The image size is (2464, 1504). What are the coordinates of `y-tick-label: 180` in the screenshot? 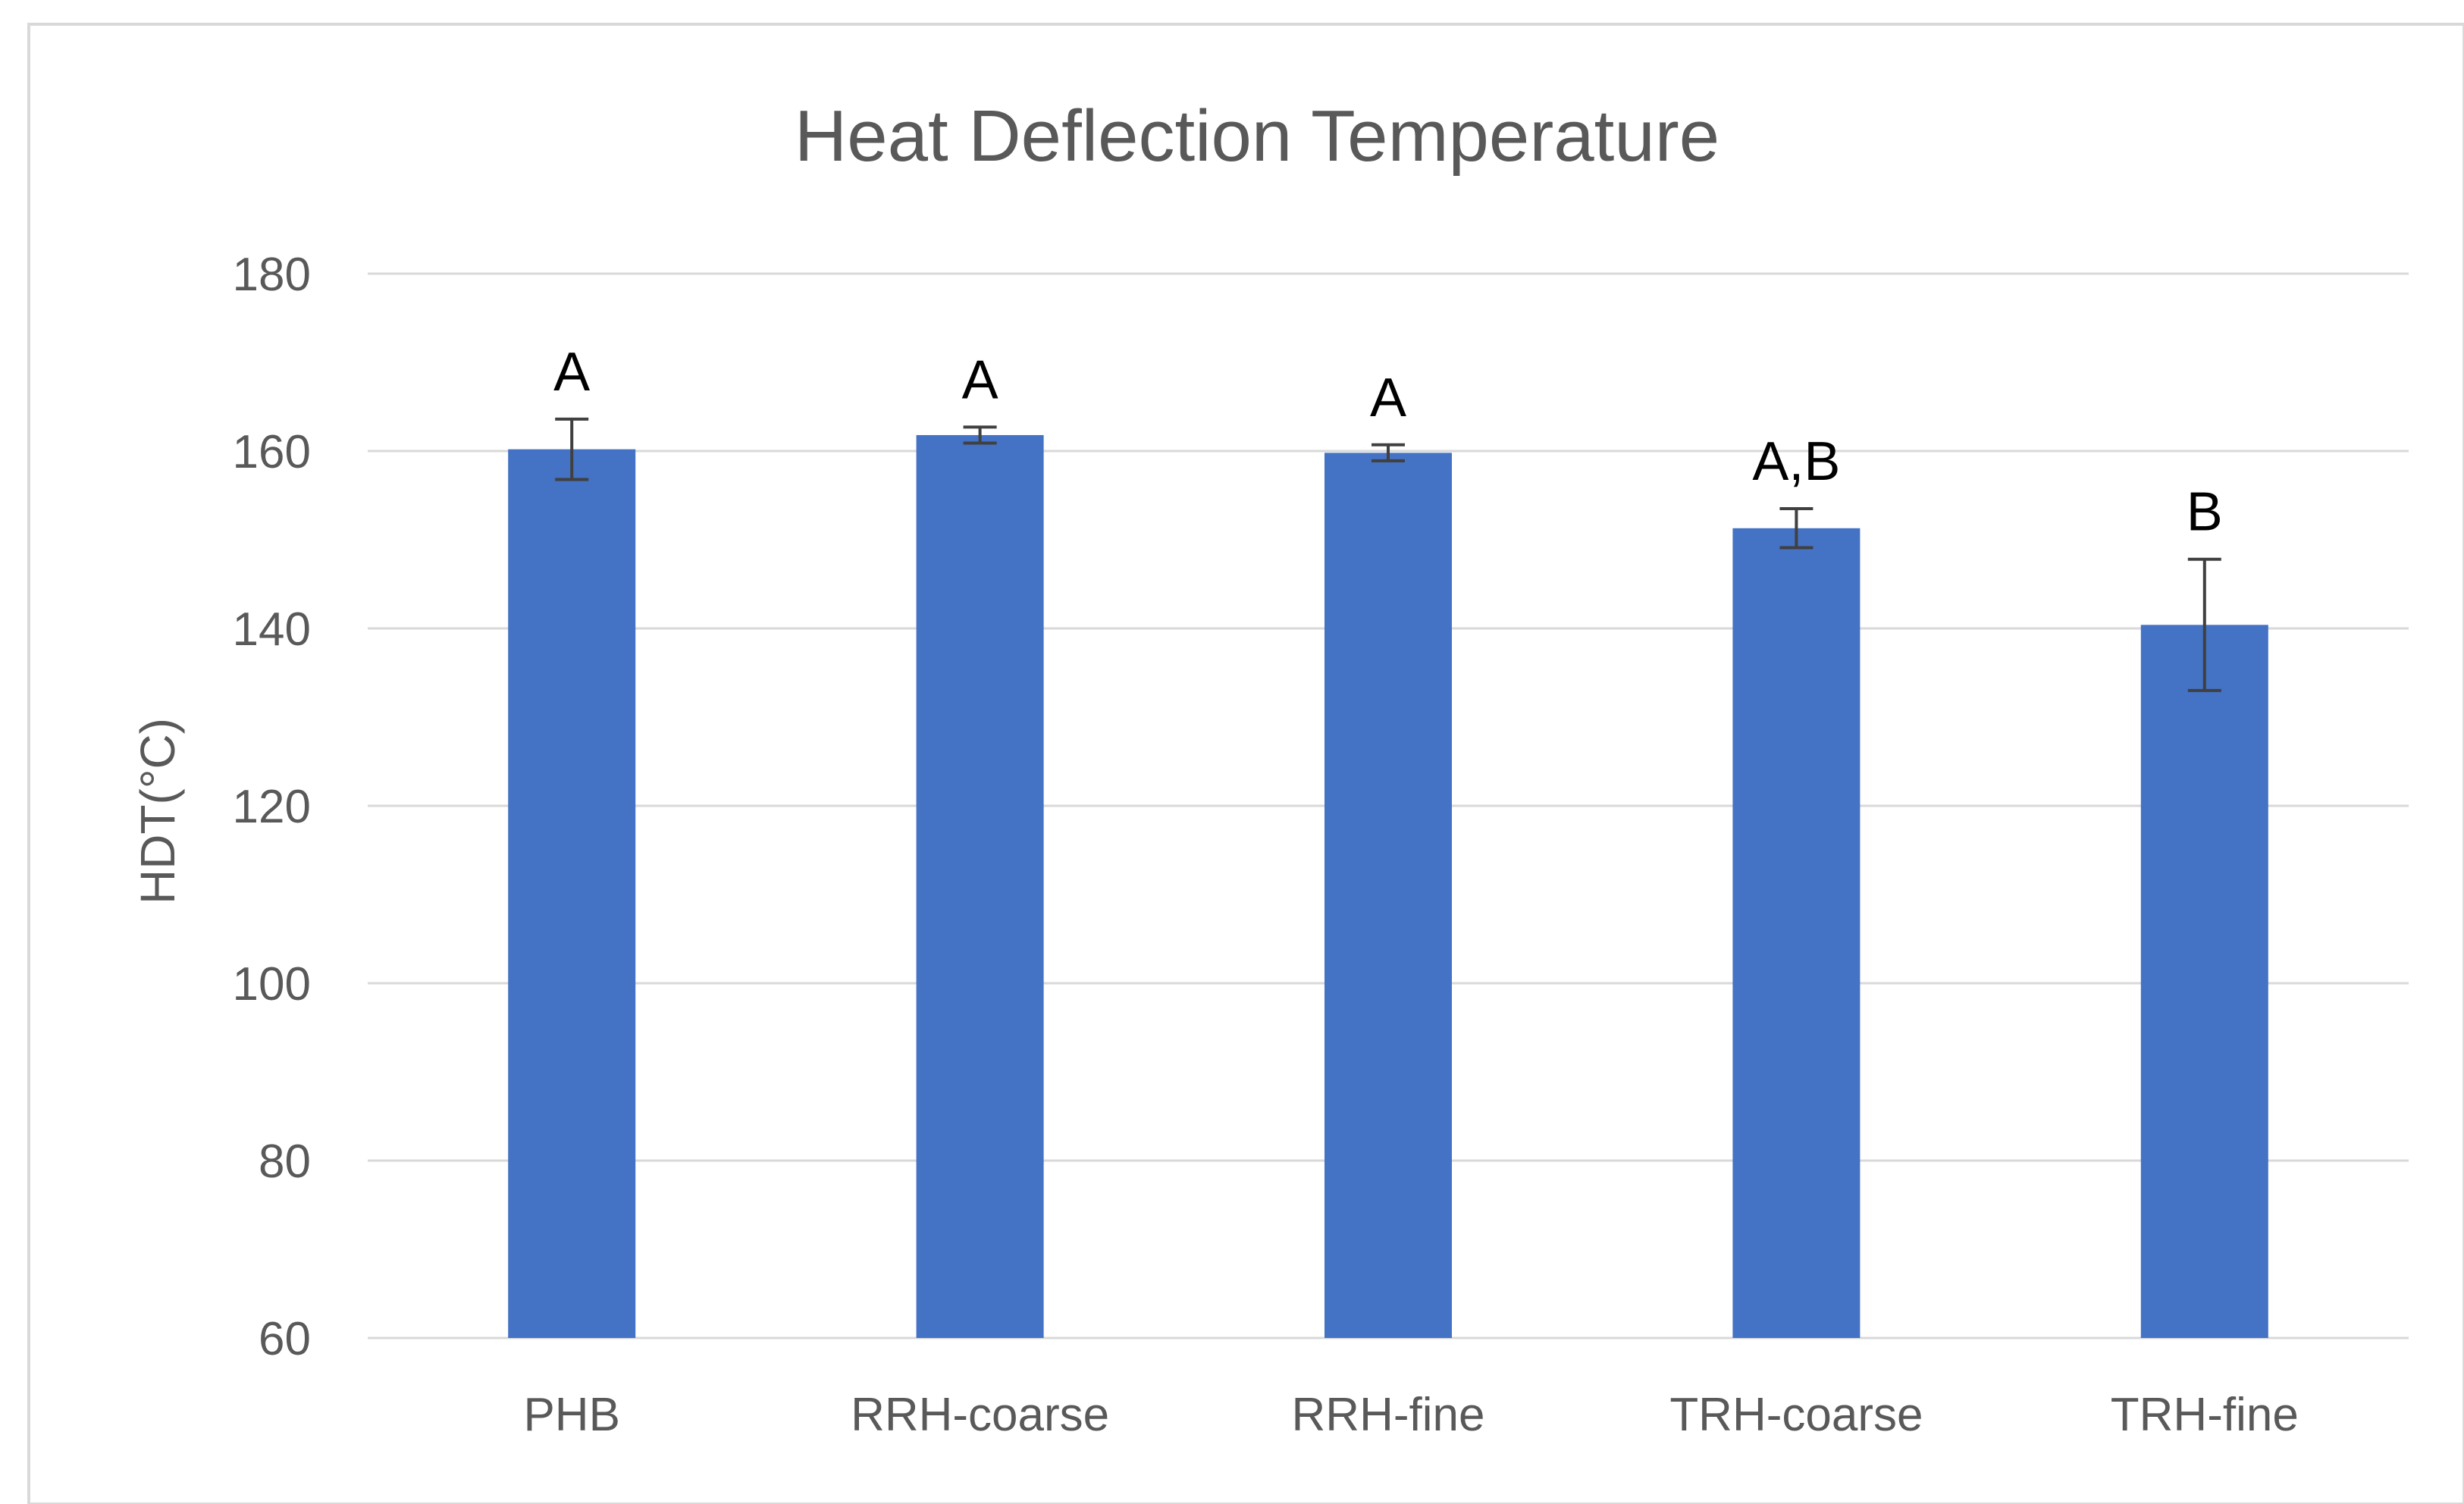 It's located at (272, 275).